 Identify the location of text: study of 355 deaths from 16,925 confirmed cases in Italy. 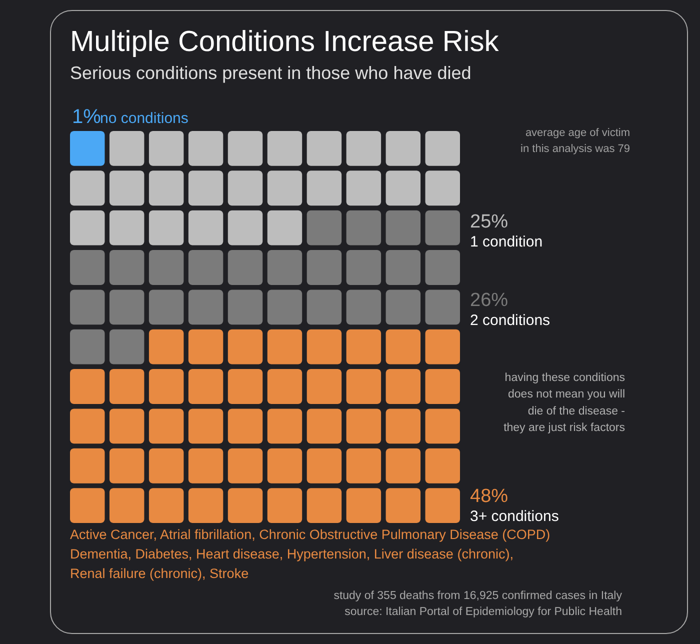
(478, 596).